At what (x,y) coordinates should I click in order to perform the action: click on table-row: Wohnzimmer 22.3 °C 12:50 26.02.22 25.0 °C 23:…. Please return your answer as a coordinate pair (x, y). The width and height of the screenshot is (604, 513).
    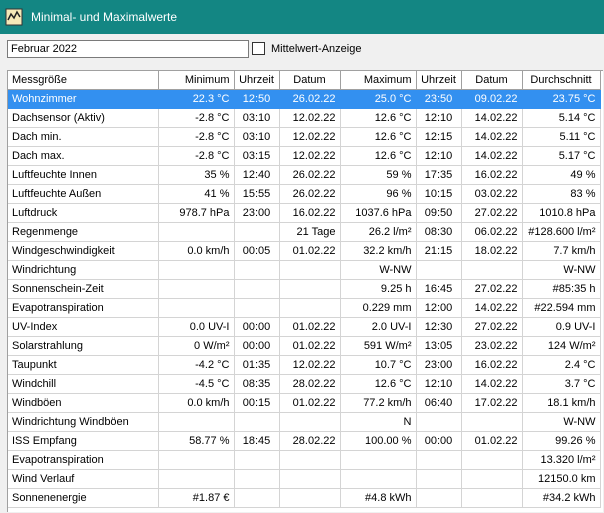
    Looking at the image, I should click on (304, 99).